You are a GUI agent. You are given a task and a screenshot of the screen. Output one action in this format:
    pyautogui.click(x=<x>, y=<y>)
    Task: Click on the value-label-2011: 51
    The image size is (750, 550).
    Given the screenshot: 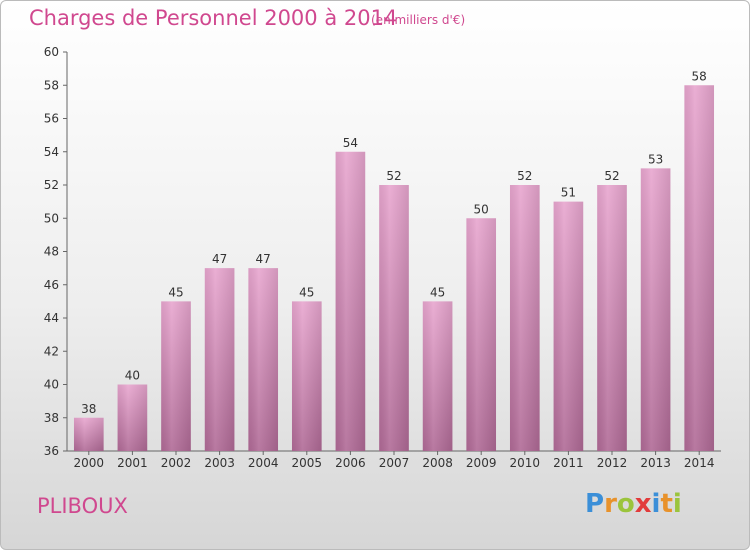 What is the action you would take?
    pyautogui.click(x=568, y=193)
    